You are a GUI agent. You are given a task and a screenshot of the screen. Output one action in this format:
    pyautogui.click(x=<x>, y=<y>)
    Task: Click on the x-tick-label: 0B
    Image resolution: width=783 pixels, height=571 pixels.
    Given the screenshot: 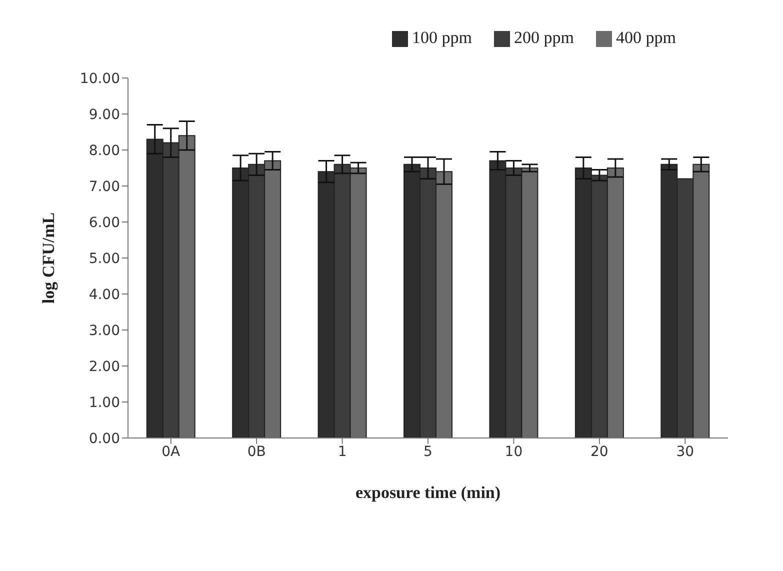 What is the action you would take?
    pyautogui.click(x=256, y=452)
    